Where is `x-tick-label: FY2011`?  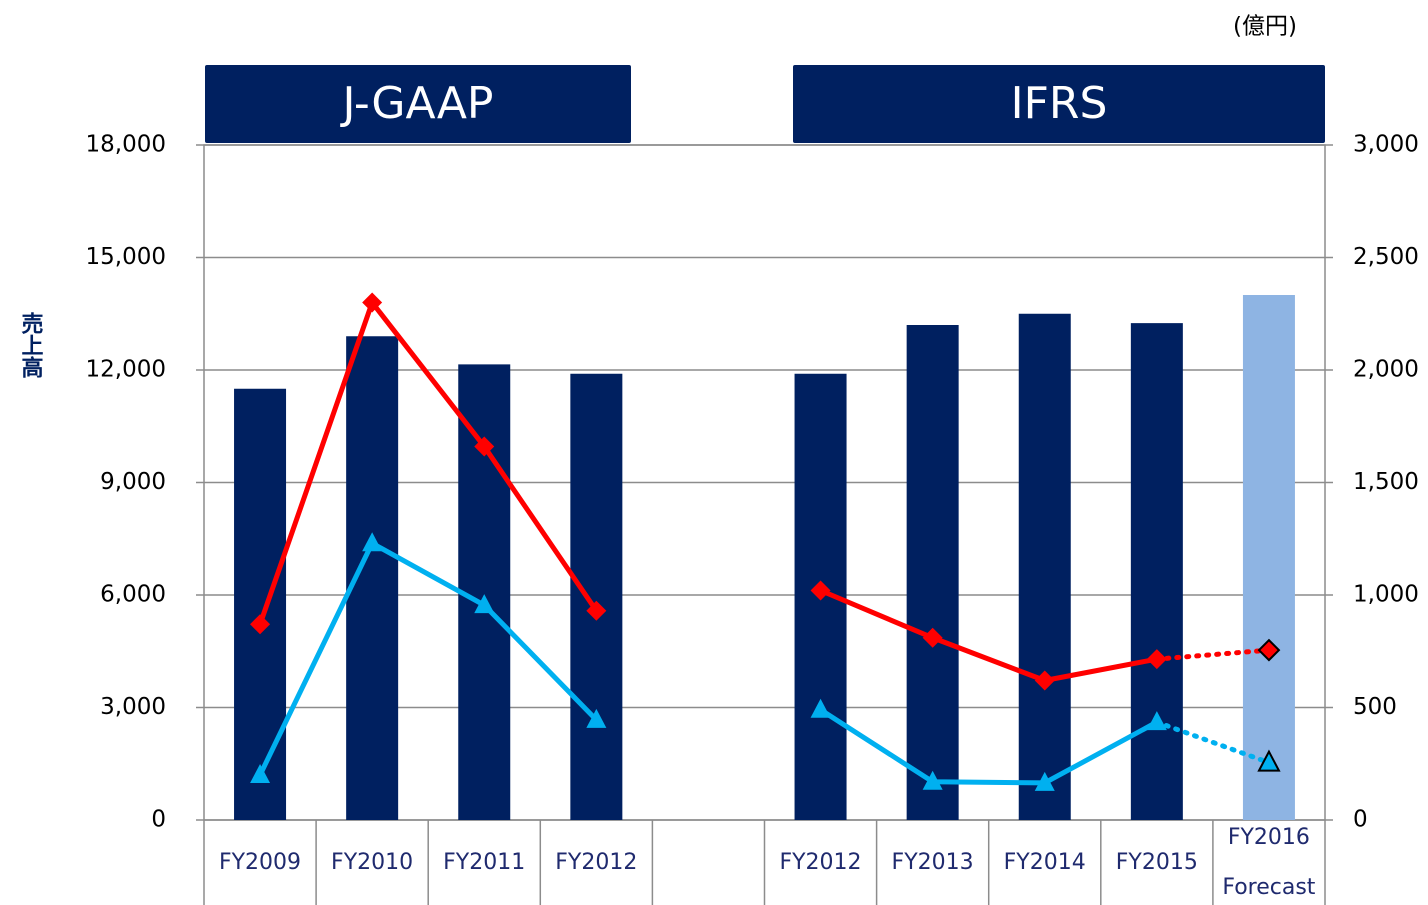 x-tick-label: FY2011 is located at coordinates (484, 862).